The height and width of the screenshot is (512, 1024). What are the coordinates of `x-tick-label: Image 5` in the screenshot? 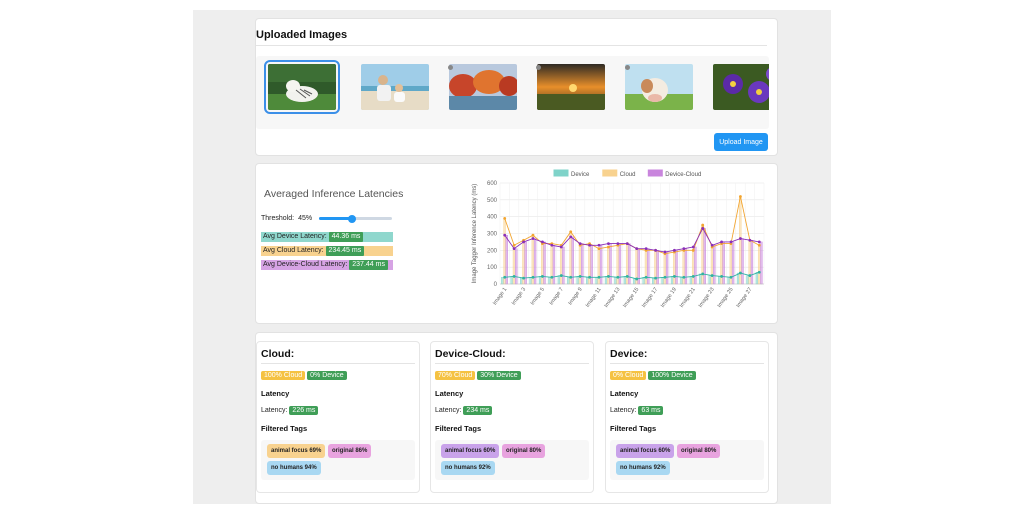 It's located at (538, 297).